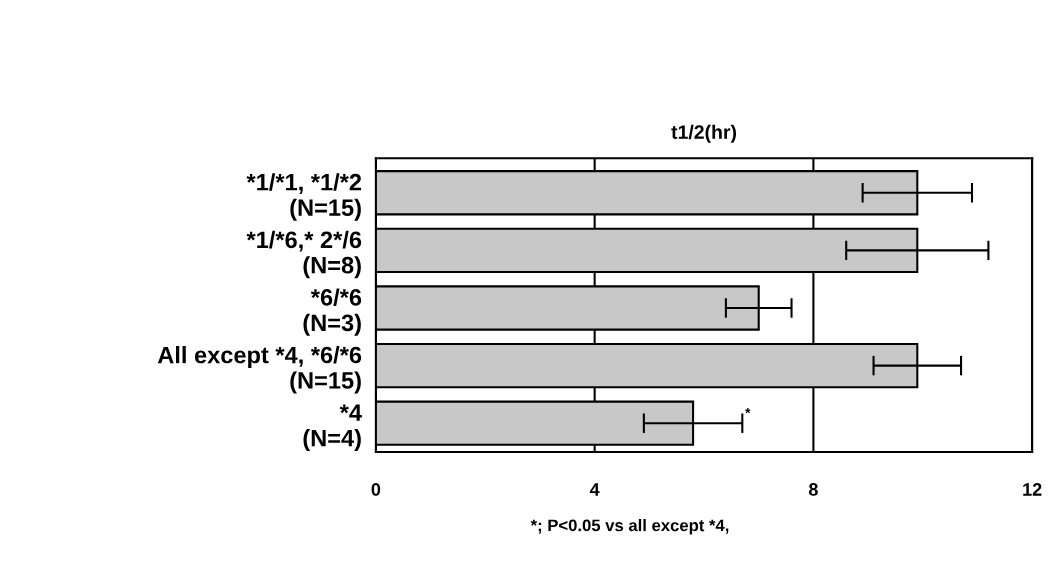 The width and height of the screenshot is (1050, 565). What do you see at coordinates (1032, 489) in the screenshot?
I see `x-tick-label: 12` at bounding box center [1032, 489].